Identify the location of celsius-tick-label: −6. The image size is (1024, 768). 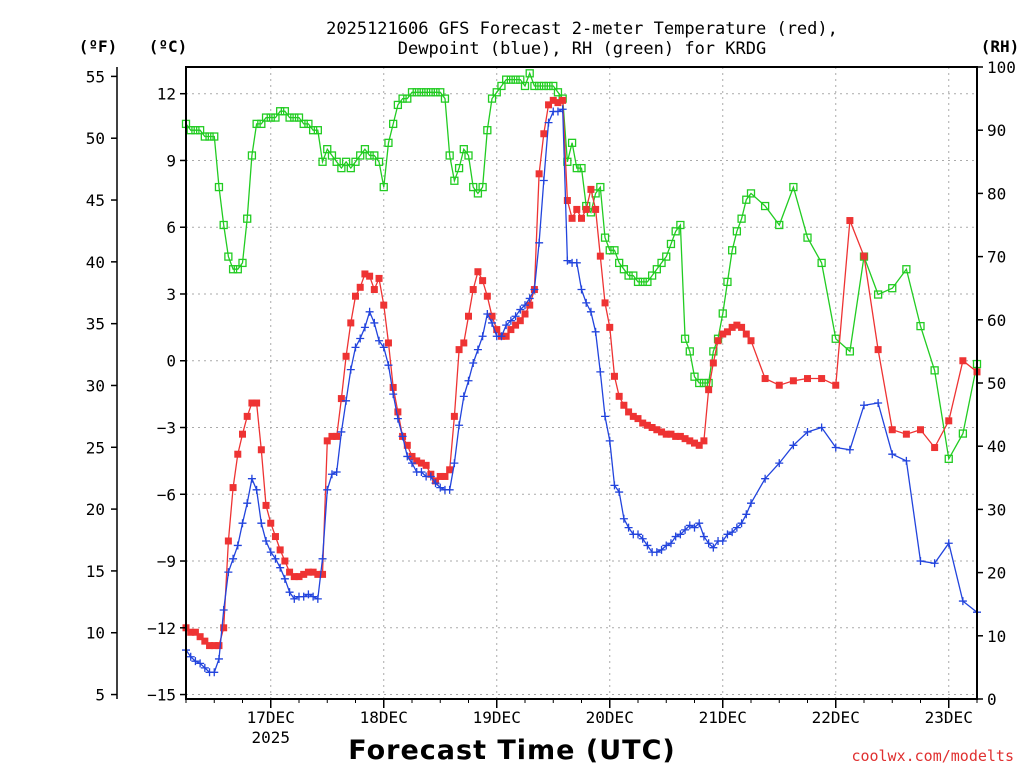
(166, 494).